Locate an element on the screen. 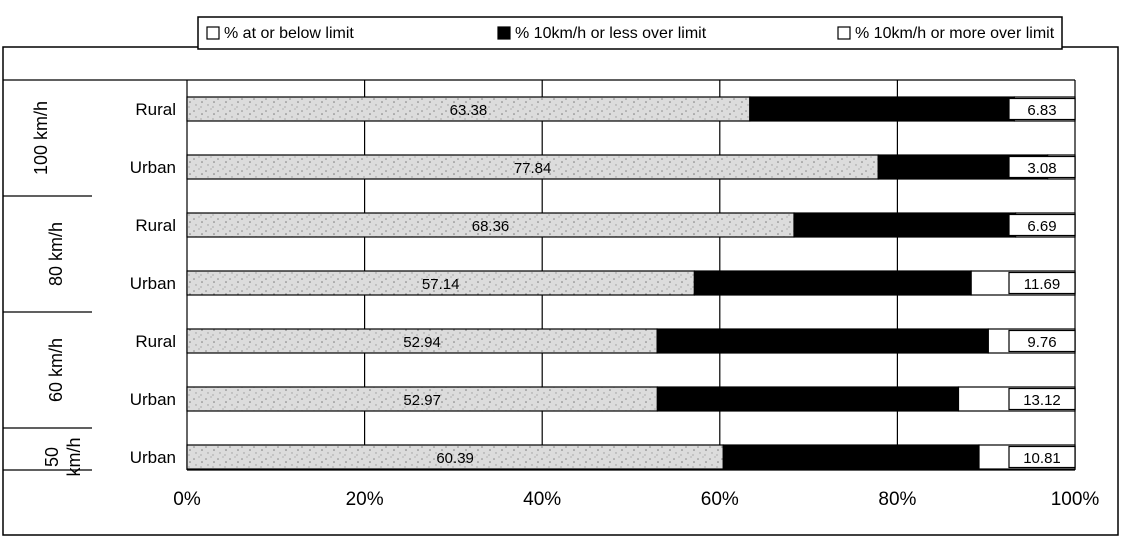 The height and width of the screenshot is (552, 1127). group-label-50-km-h: 50 km/h is located at coordinates (63, 456).